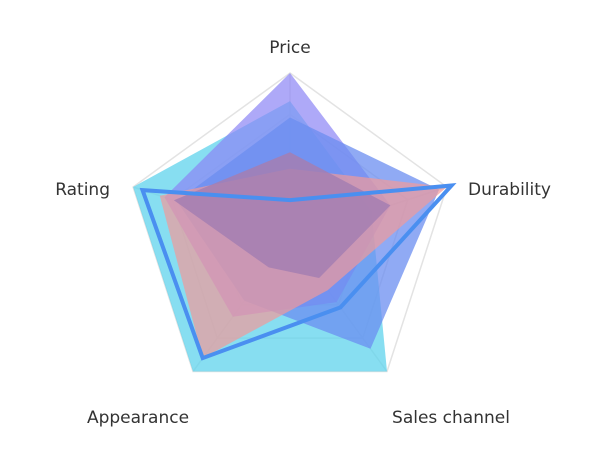 The width and height of the screenshot is (608, 462). I want to click on axis-label-durability: Durability, so click(509, 190).